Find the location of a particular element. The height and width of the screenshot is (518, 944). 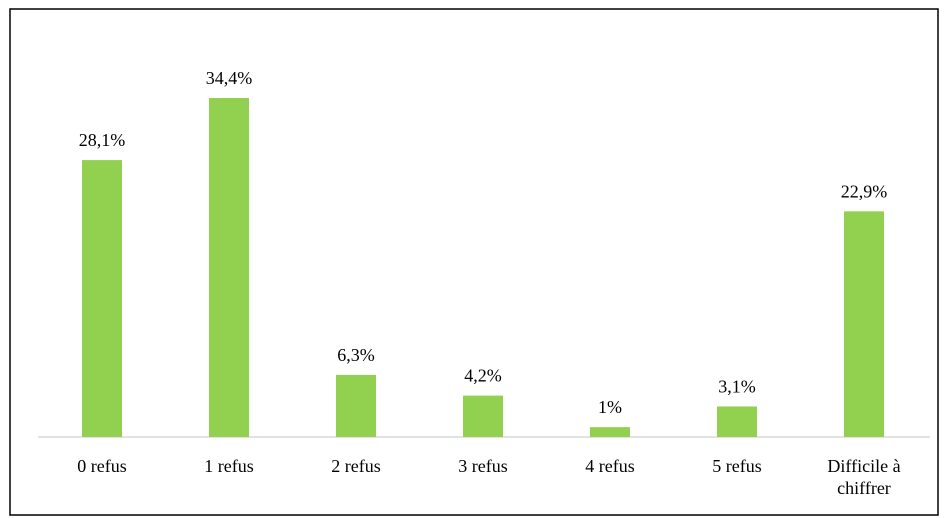

value-label: 6,3% is located at coordinates (356, 355).